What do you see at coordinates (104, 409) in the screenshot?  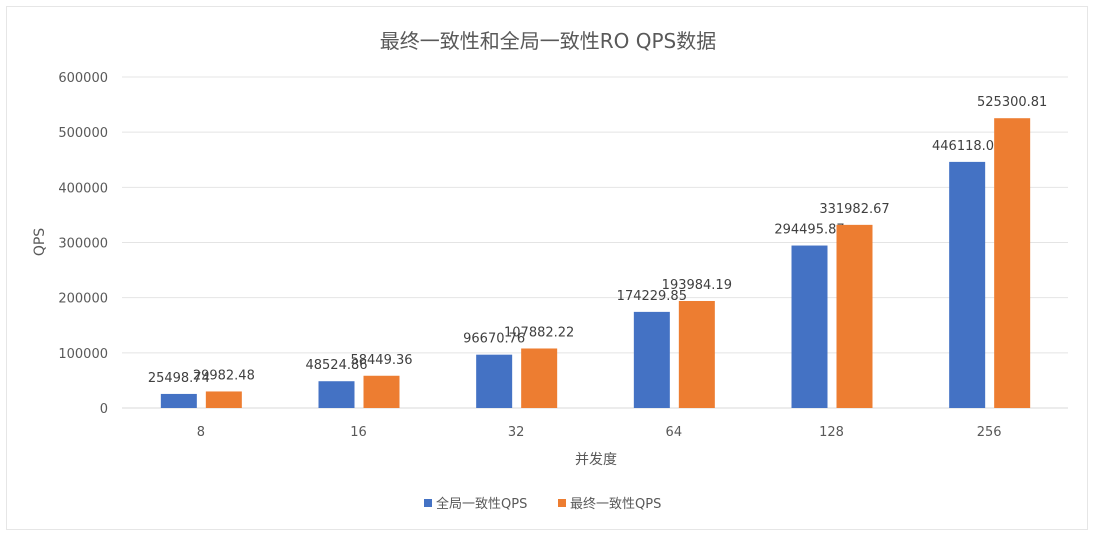 I see `y-tick-label: 0` at bounding box center [104, 409].